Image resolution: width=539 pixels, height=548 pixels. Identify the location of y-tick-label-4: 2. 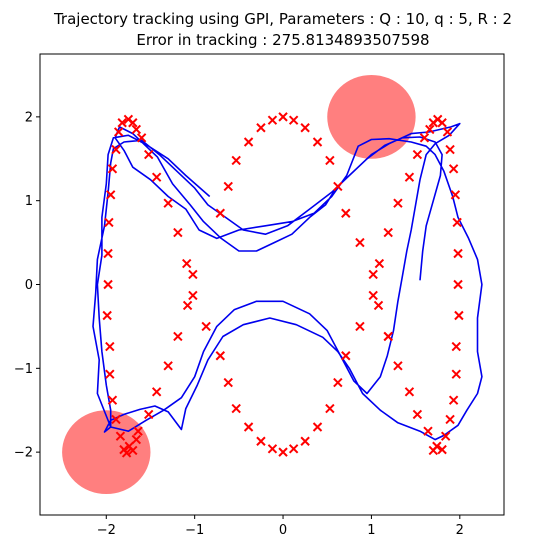
(29, 117).